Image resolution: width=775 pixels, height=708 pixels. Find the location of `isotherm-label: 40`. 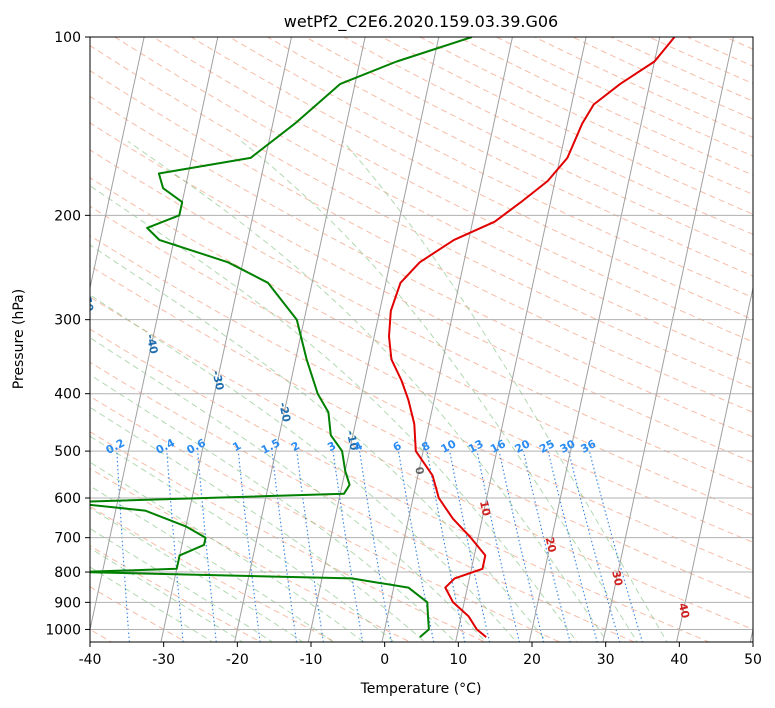

isotherm-label: 40 is located at coordinates (684, 611).